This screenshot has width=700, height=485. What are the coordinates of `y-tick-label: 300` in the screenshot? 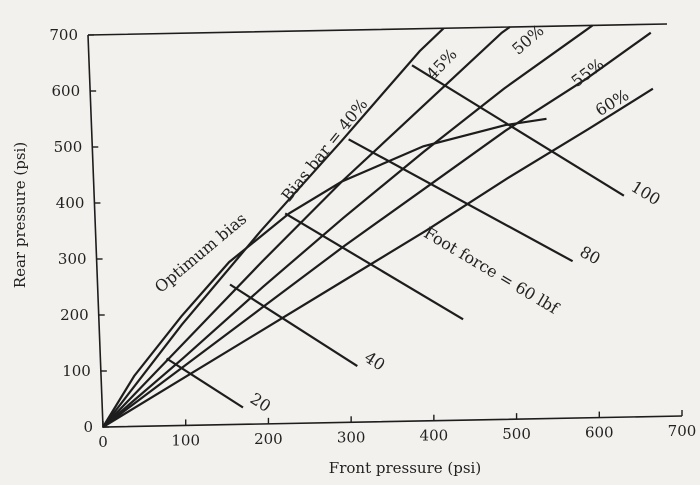 It's located at (72, 259).